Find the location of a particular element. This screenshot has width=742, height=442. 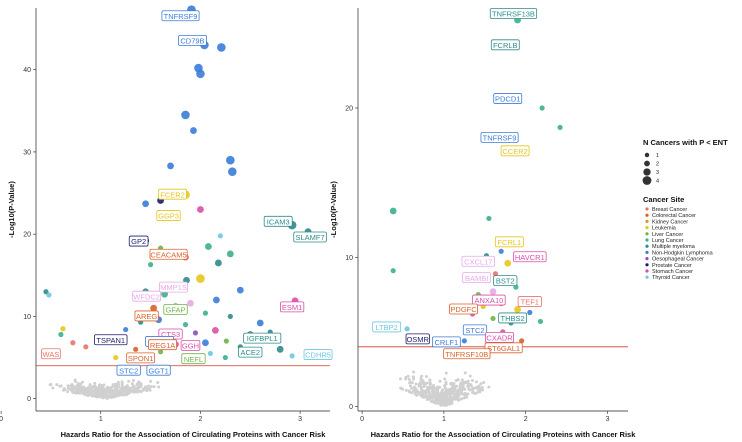

protein-label-text: CXCL17 is located at coordinates (478, 261).